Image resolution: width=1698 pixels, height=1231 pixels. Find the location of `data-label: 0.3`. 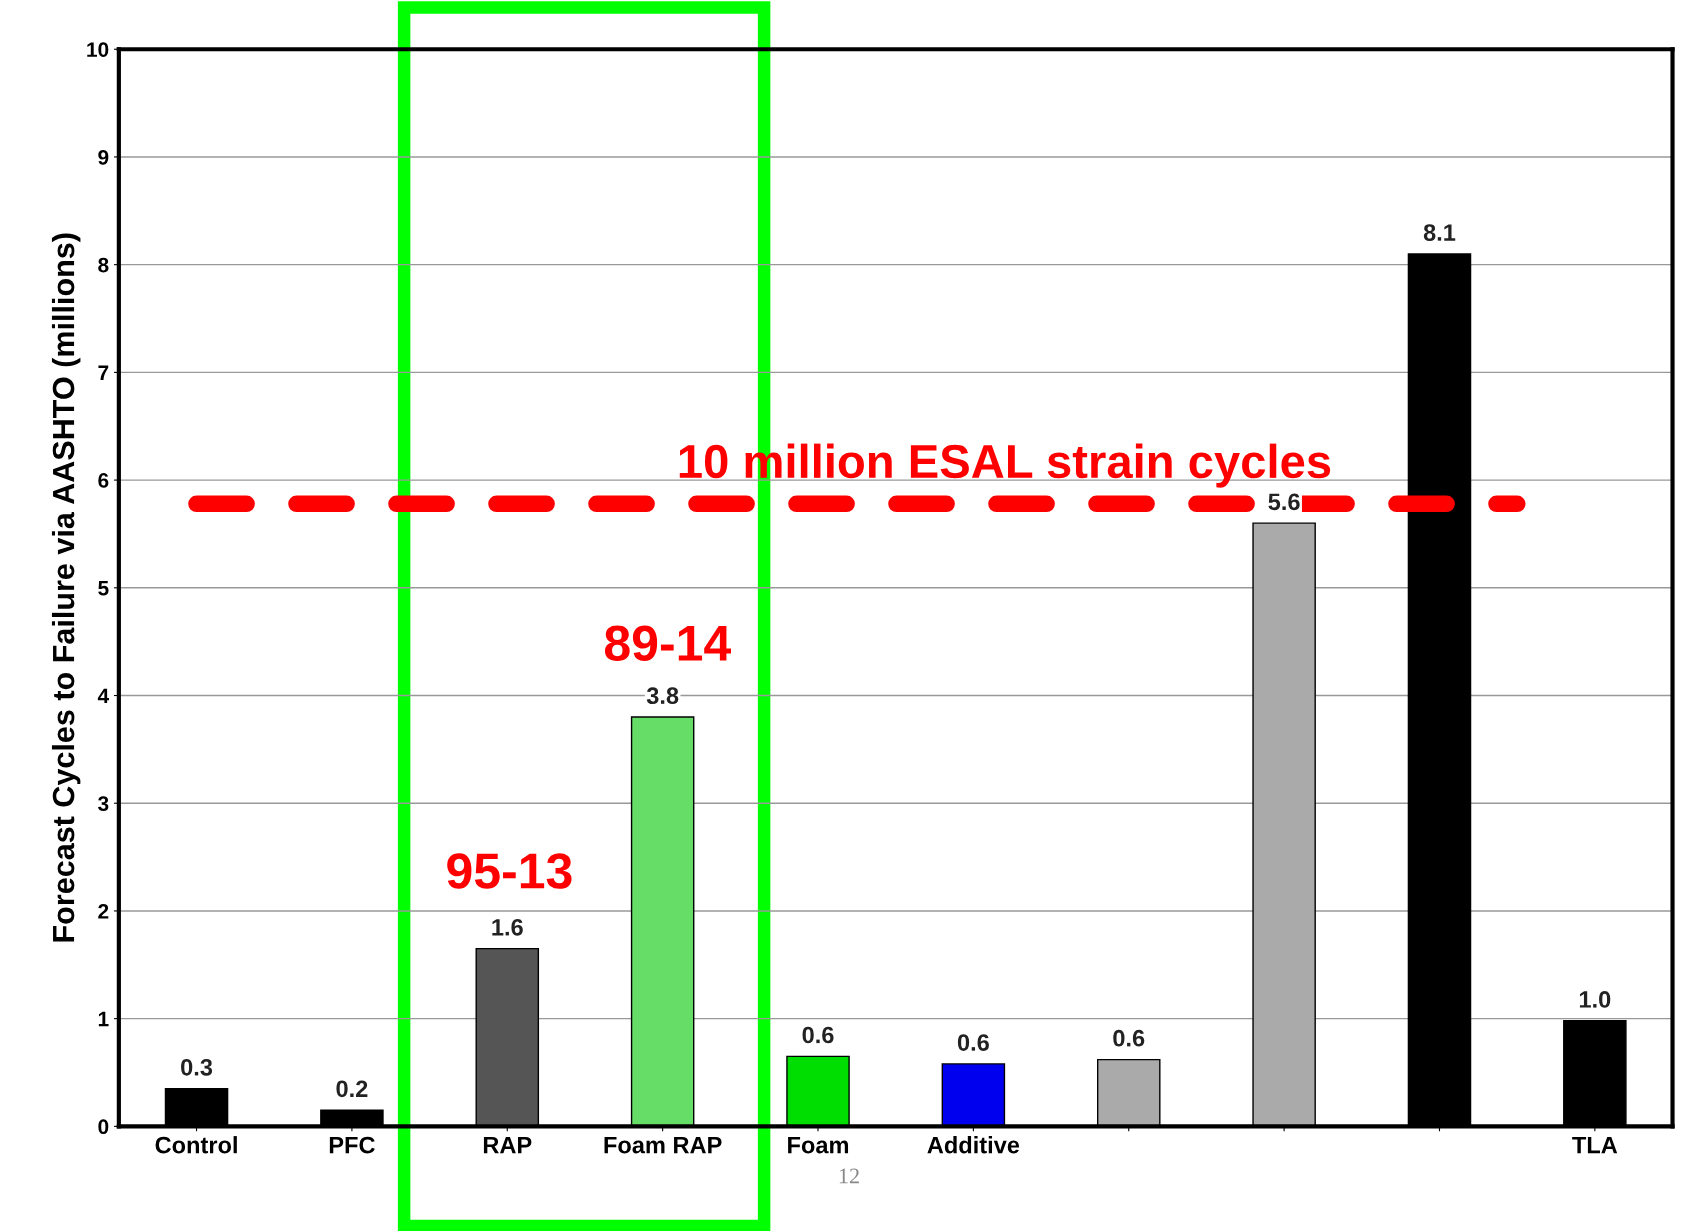

data-label: 0.3 is located at coordinates (197, 1067).